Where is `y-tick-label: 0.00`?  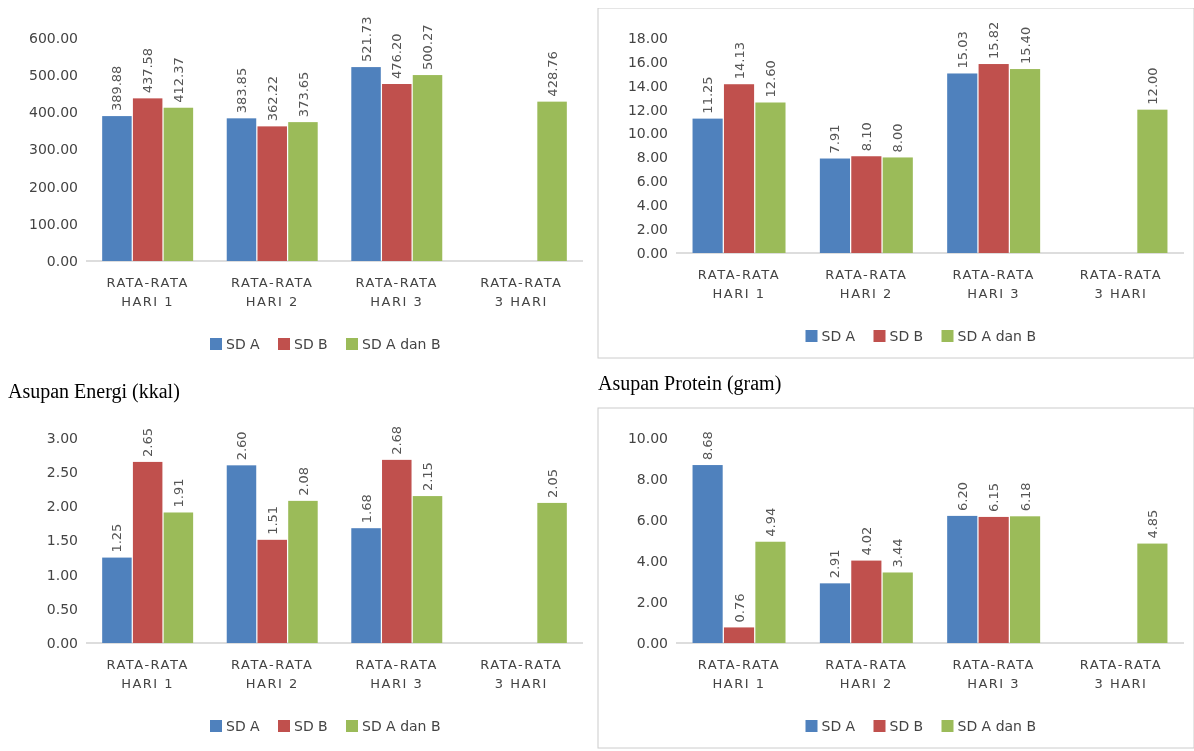
y-tick-label: 0.00 is located at coordinates (652, 642).